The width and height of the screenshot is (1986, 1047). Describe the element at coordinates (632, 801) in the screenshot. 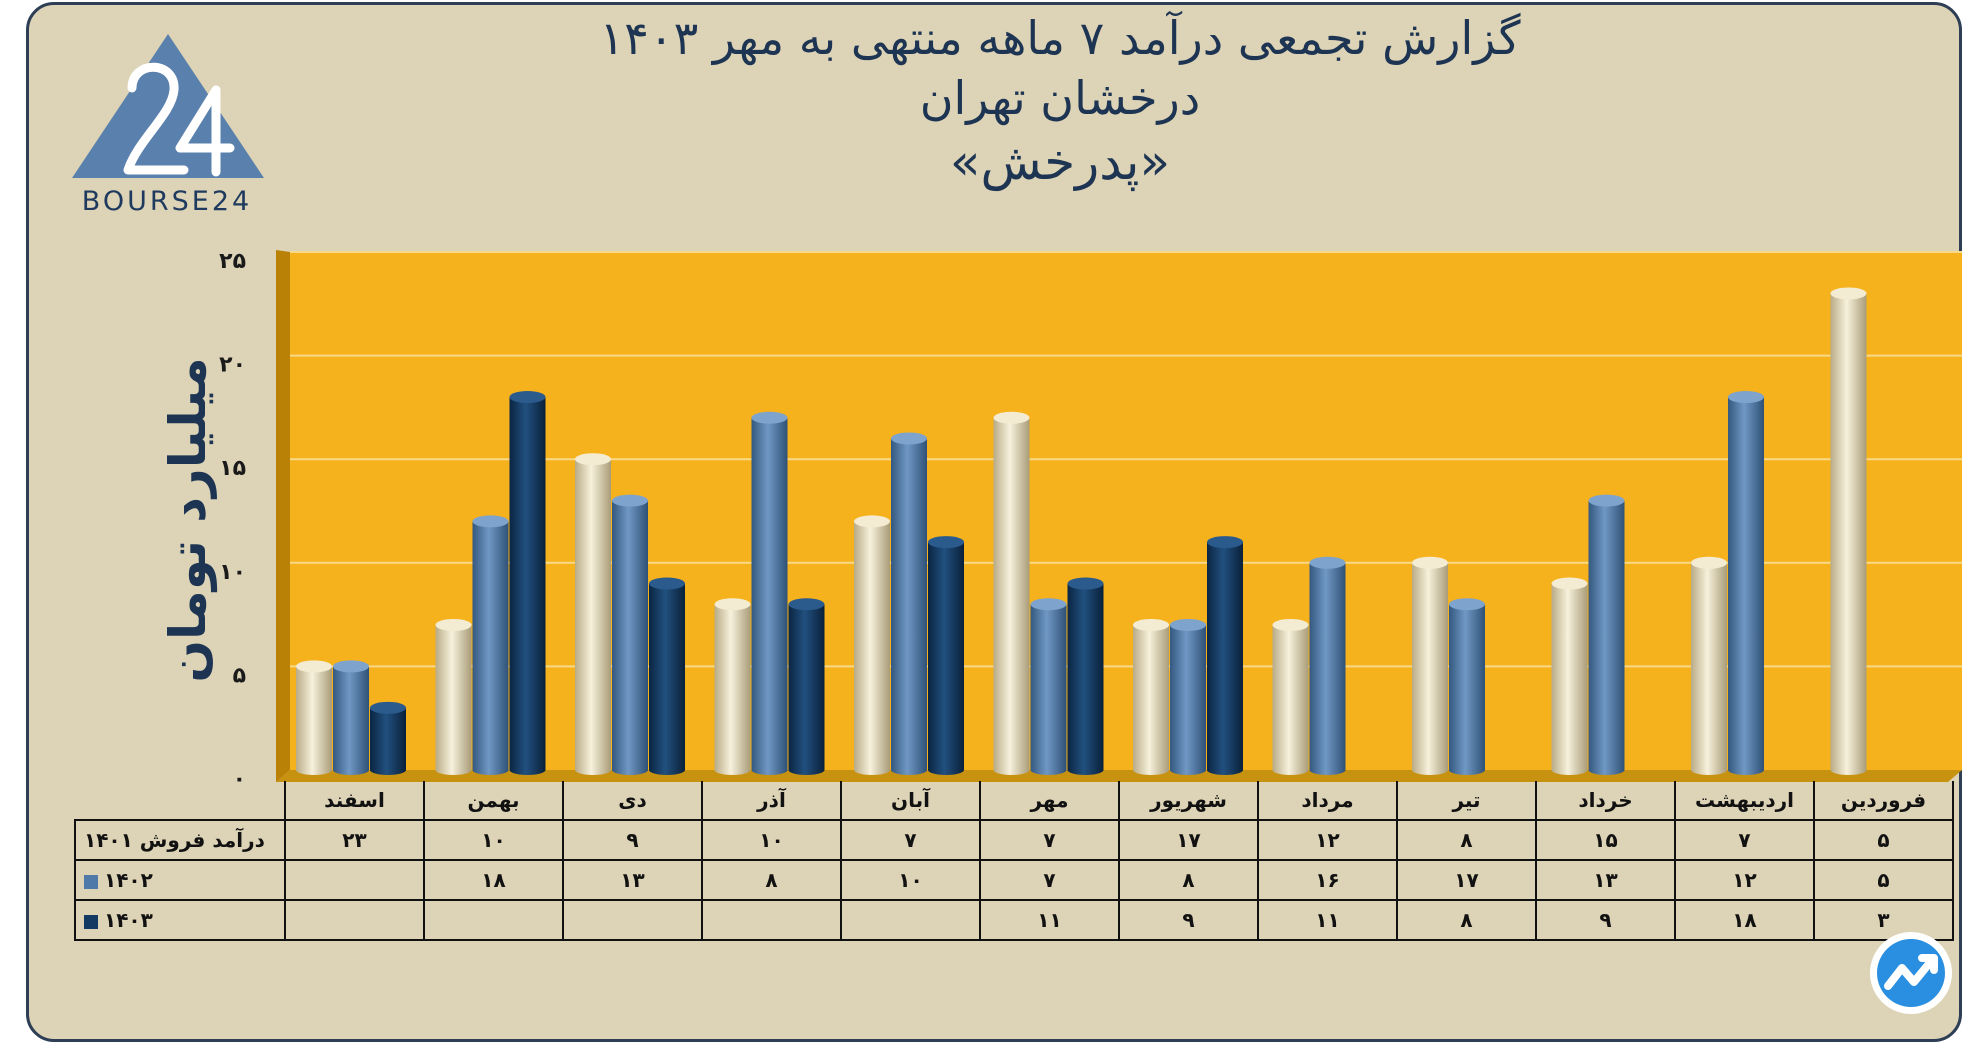

I see `month-label: دی` at that location.